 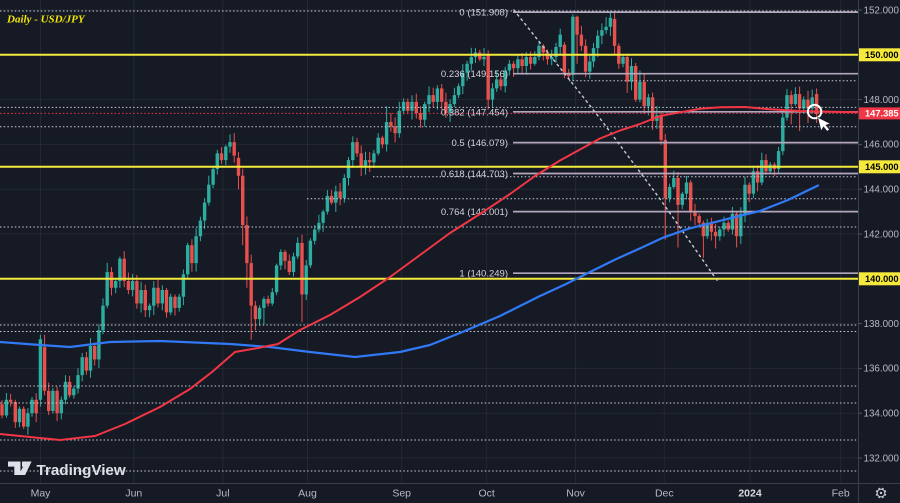 What do you see at coordinates (882, 167) in the screenshot?
I see `svg-text: 145.000` at bounding box center [882, 167].